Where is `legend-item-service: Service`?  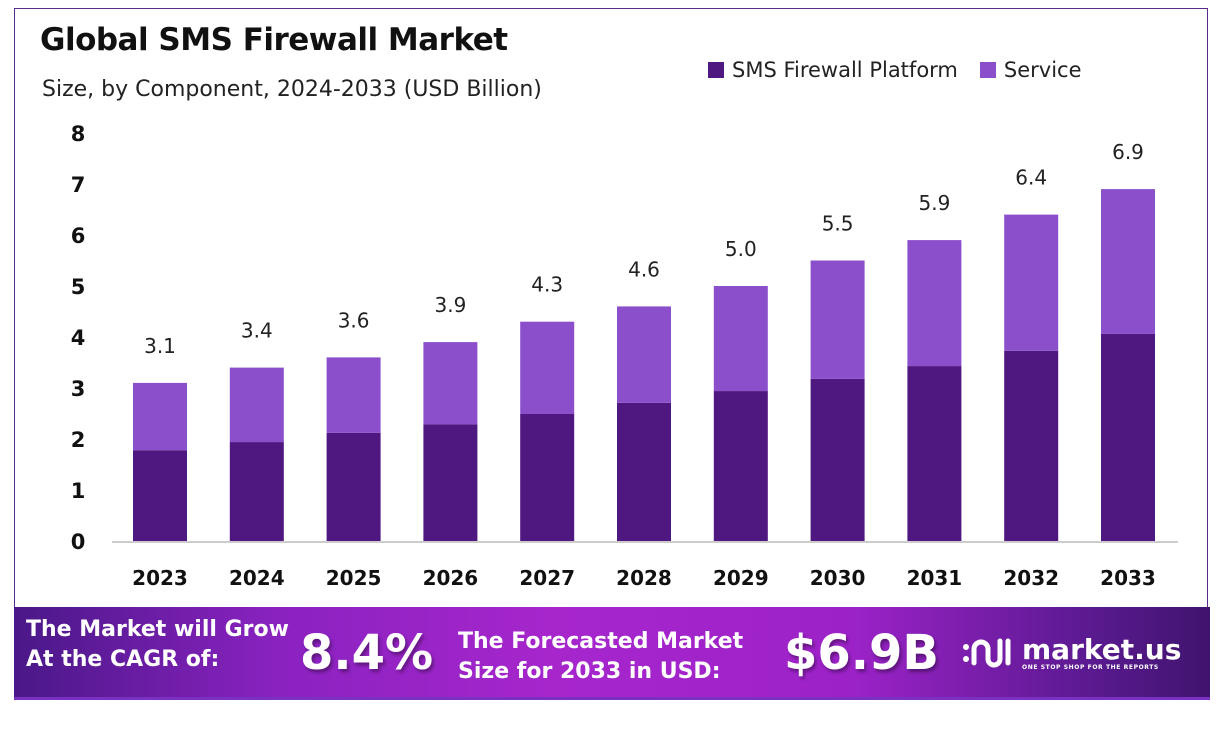
legend-item-service: Service is located at coordinates (1030, 70).